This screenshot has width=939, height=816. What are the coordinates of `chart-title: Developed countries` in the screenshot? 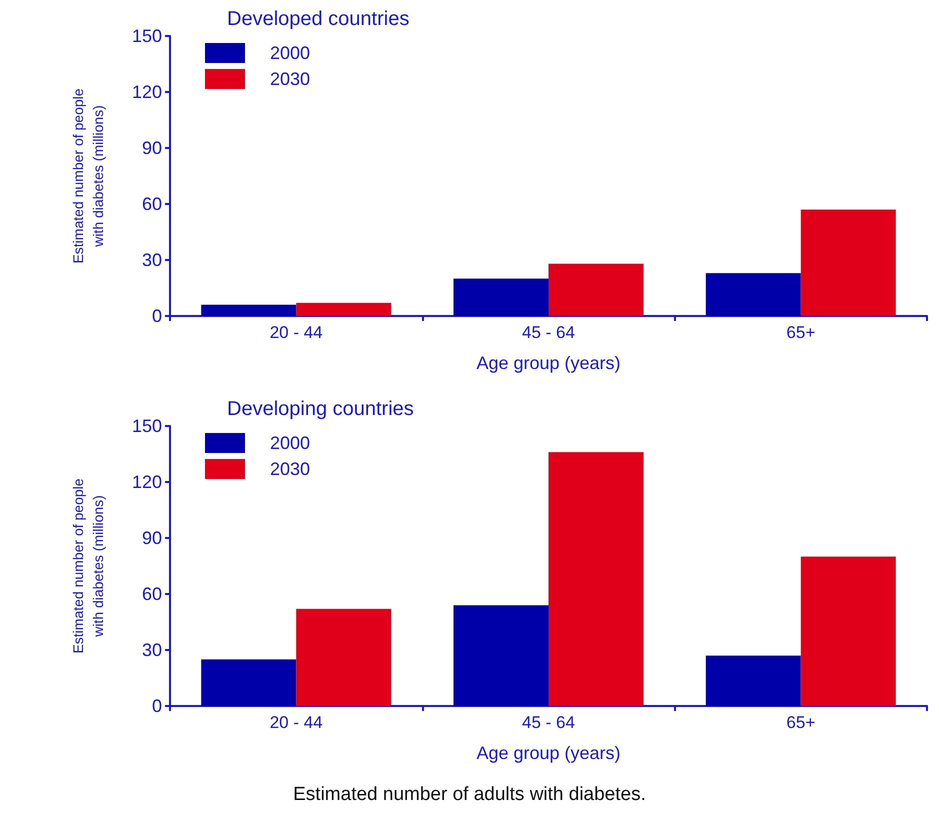 It's located at (318, 19).